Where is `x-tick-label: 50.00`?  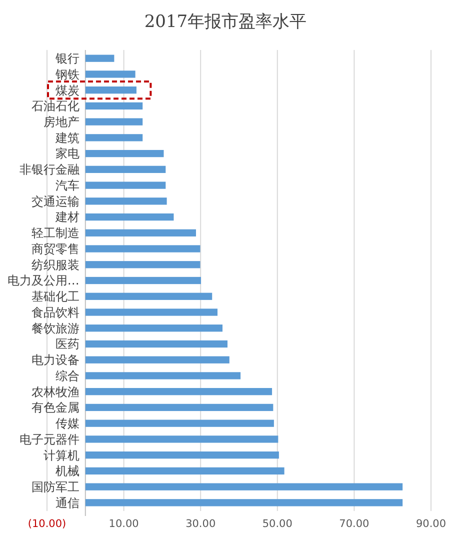
x-tick-label: 50.00 is located at coordinates (277, 524).